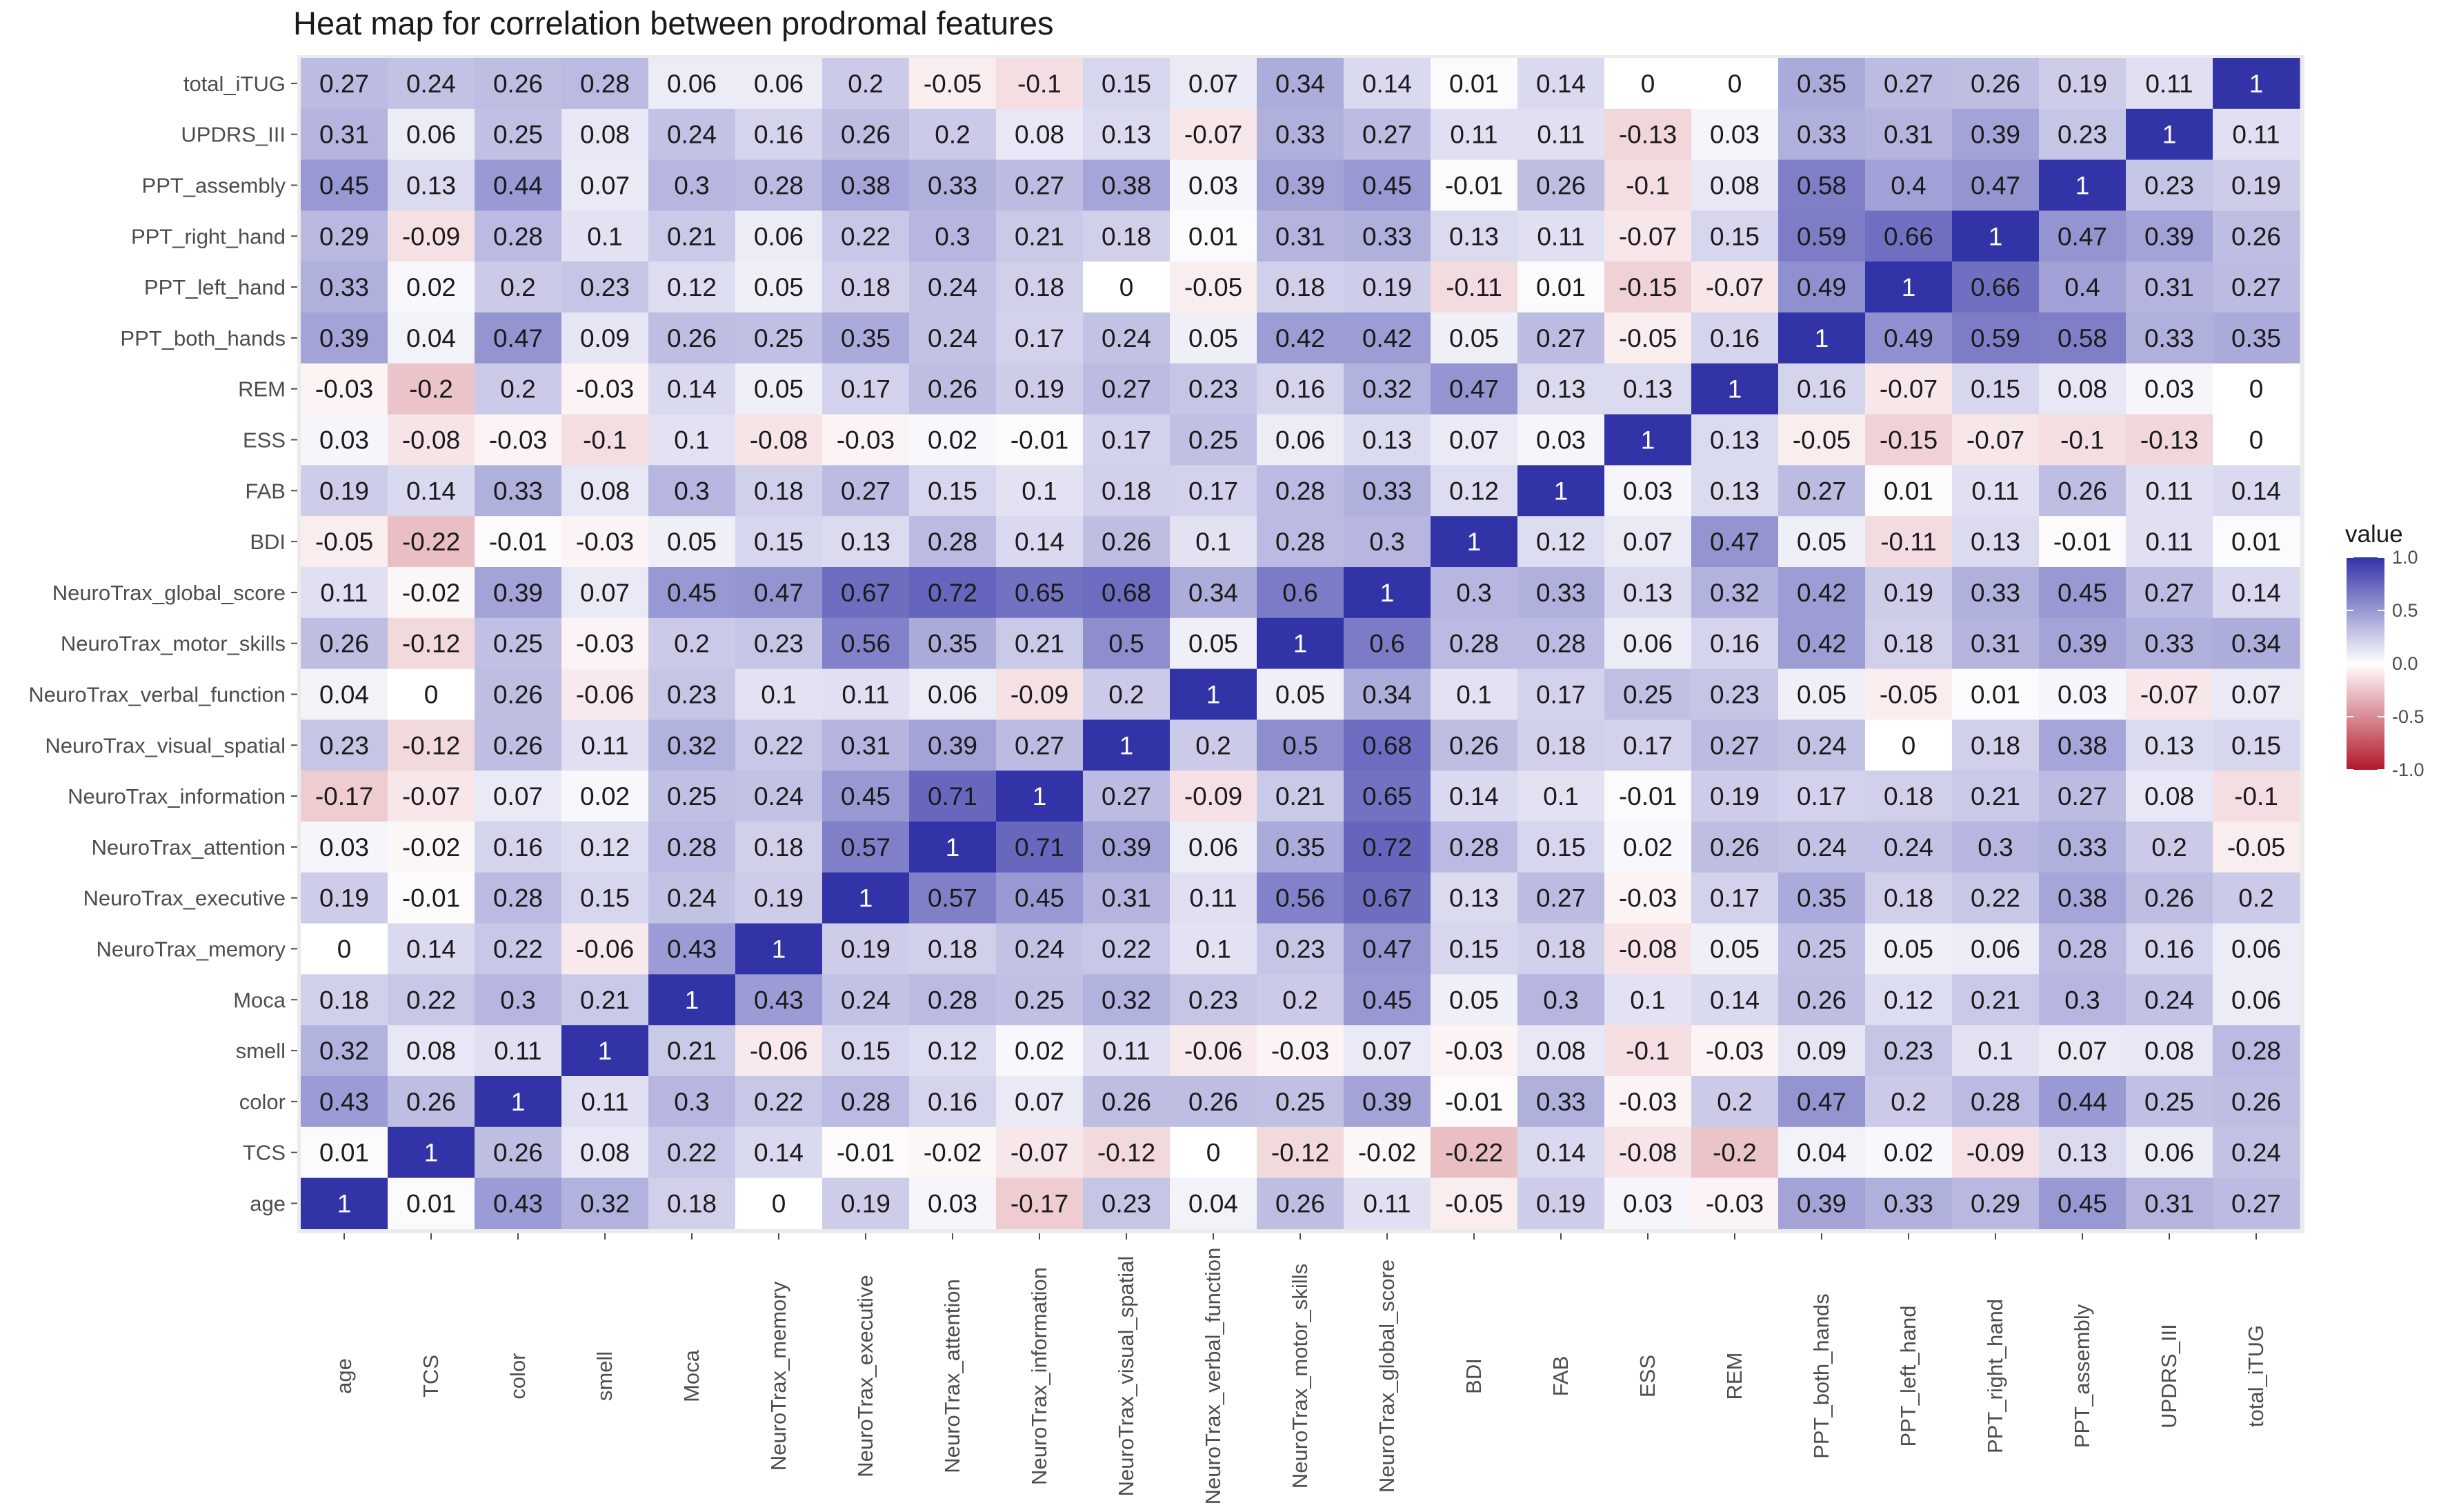 This screenshot has width=2450, height=1512. What do you see at coordinates (692, 950) in the screenshot?
I see `cell-value-label: 0.43` at bounding box center [692, 950].